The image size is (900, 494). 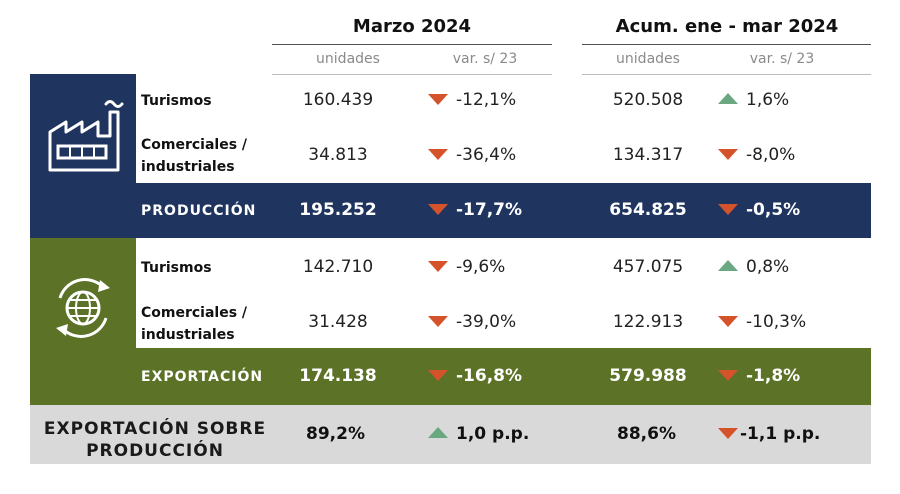 I want to click on production-turismos-march-units: 160.439, so click(x=338, y=100).